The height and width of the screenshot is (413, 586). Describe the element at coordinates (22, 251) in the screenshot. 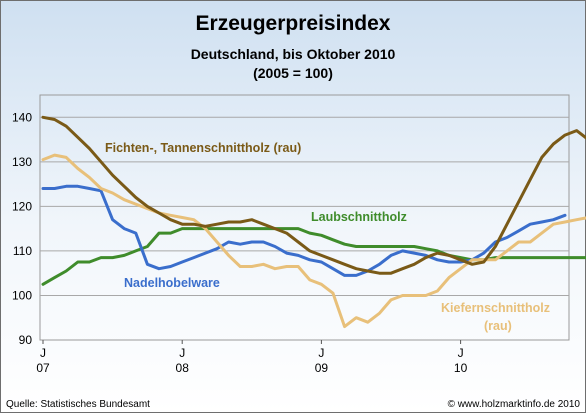

I see `y-tick-label: 110` at that location.